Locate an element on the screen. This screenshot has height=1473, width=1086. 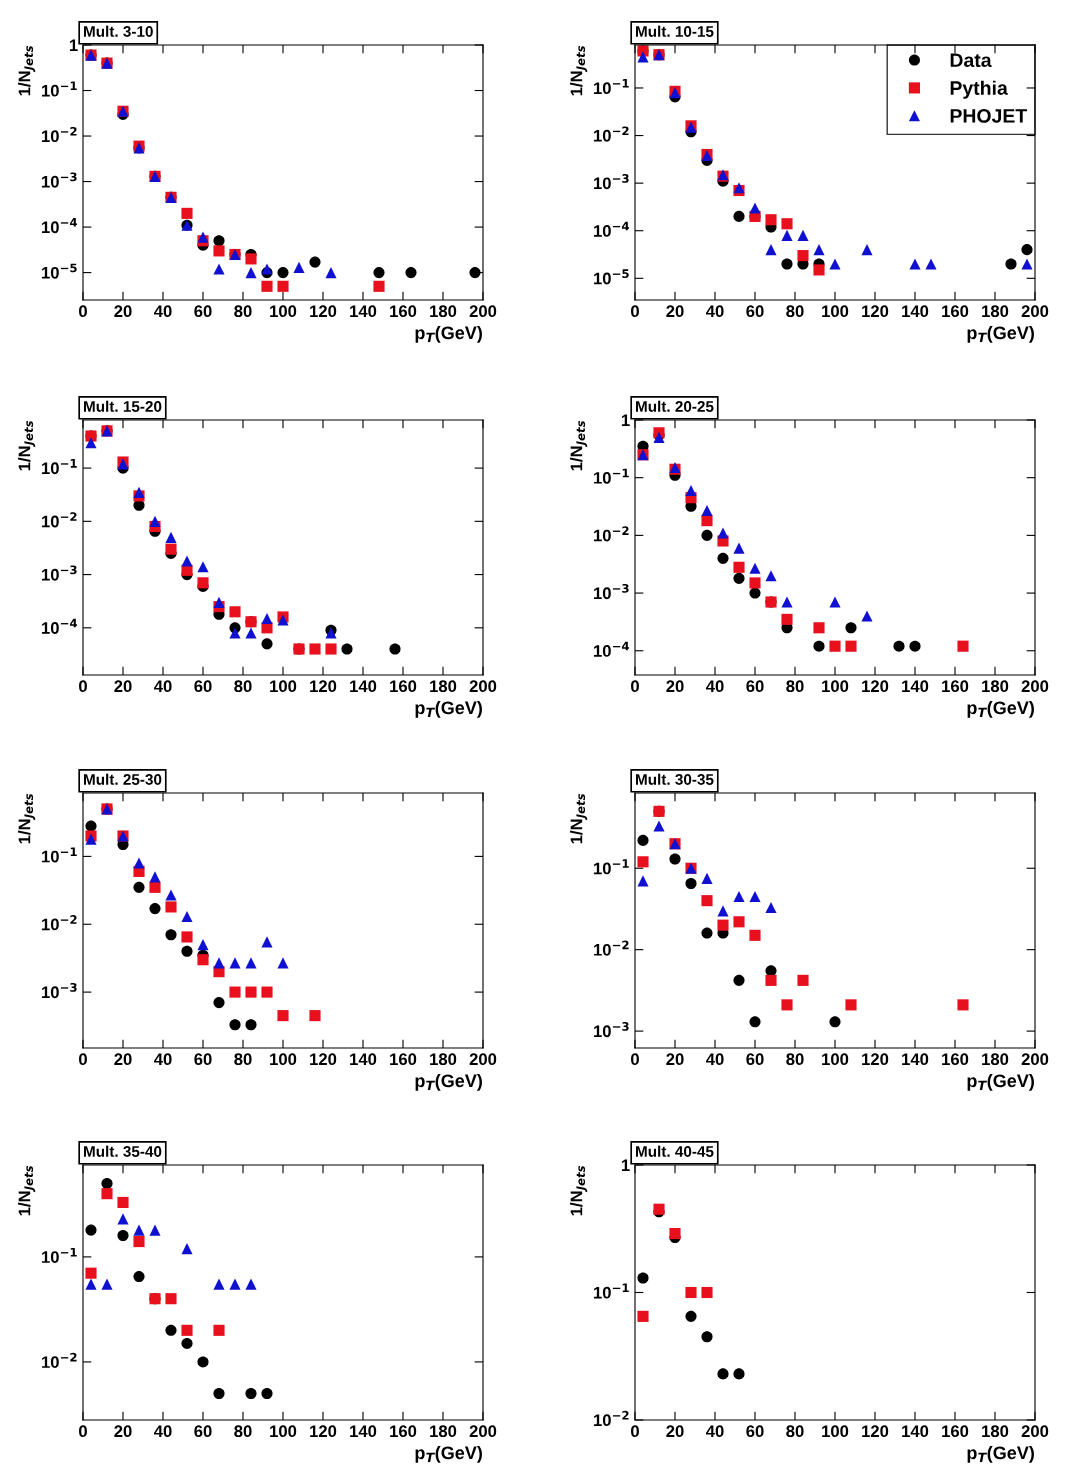
y-tick-label: 10$^{−5}$ is located at coordinates (611, 277).